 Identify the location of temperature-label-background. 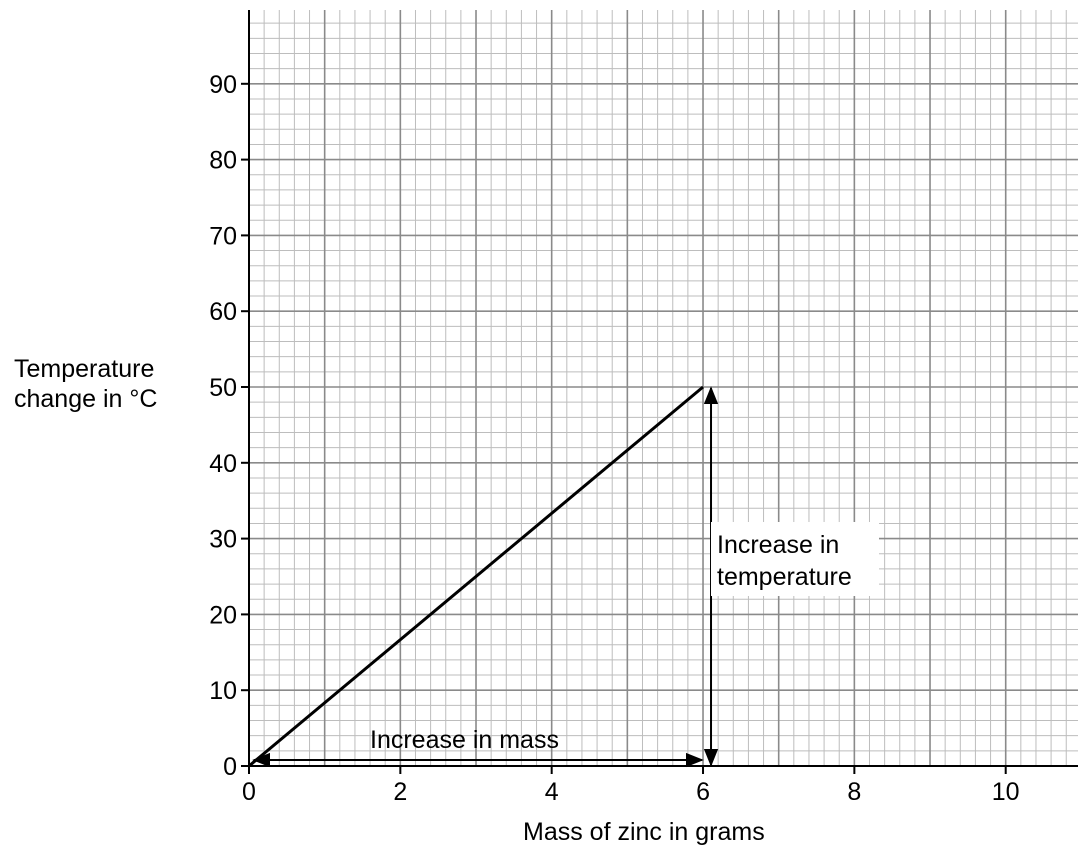
(795, 559).